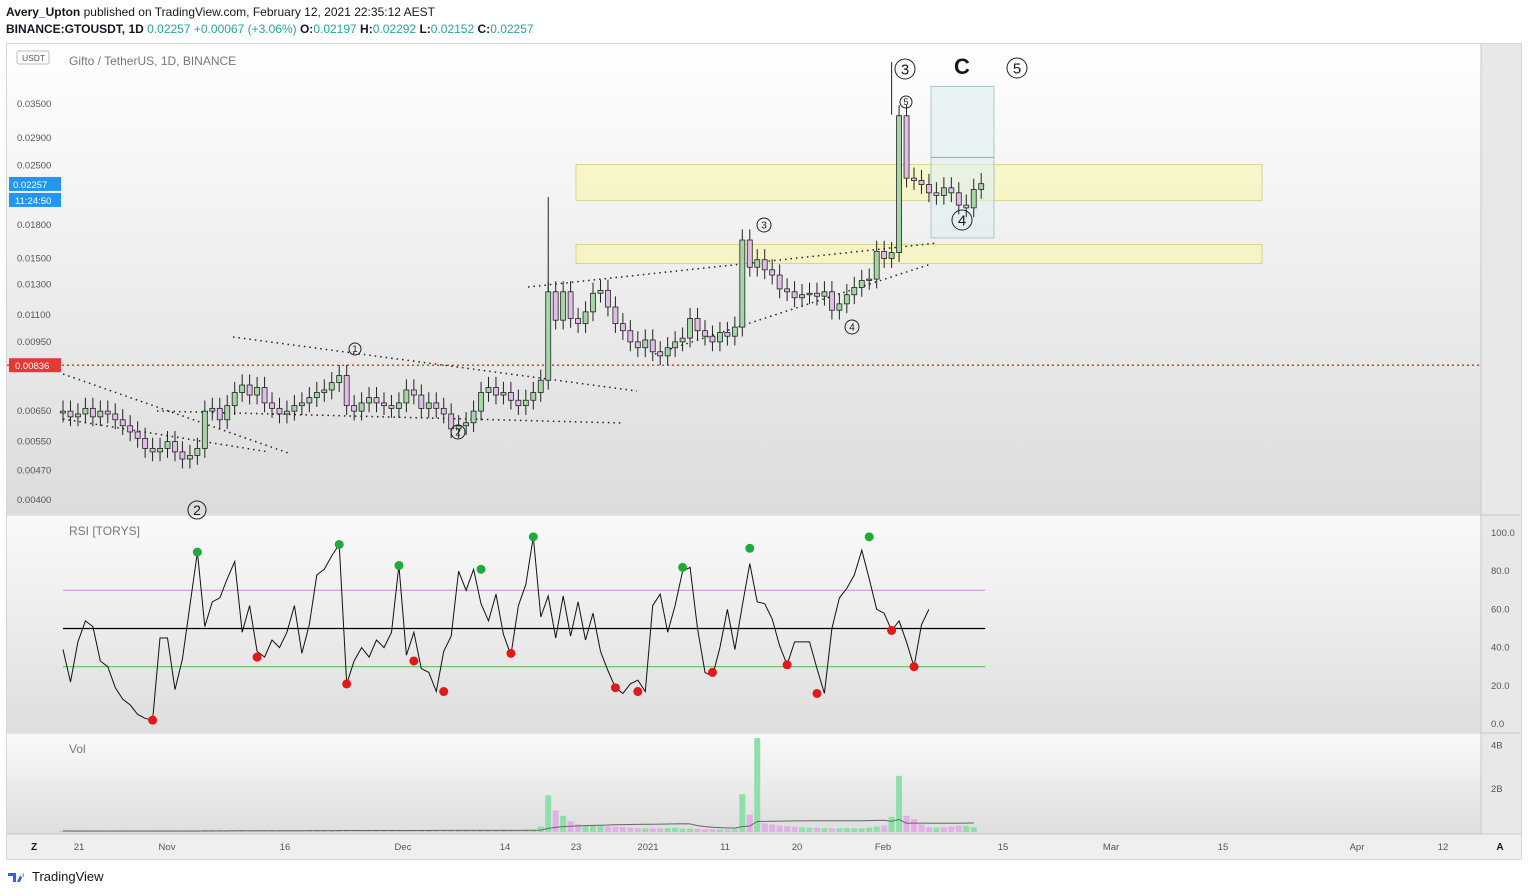  What do you see at coordinates (33, 58) in the screenshot?
I see `currency-badge-text: USDT` at bounding box center [33, 58].